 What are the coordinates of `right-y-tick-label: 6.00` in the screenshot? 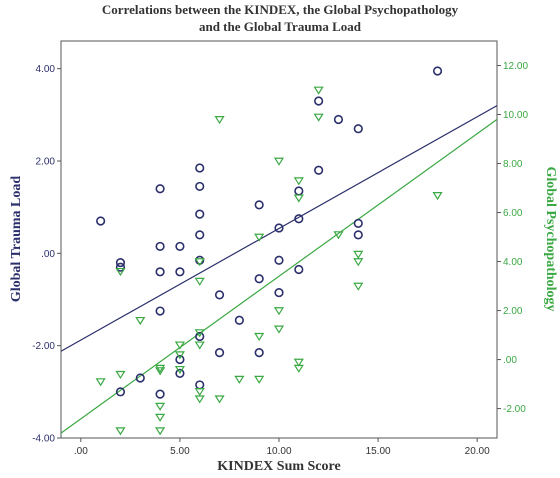 It's located at (513, 213).